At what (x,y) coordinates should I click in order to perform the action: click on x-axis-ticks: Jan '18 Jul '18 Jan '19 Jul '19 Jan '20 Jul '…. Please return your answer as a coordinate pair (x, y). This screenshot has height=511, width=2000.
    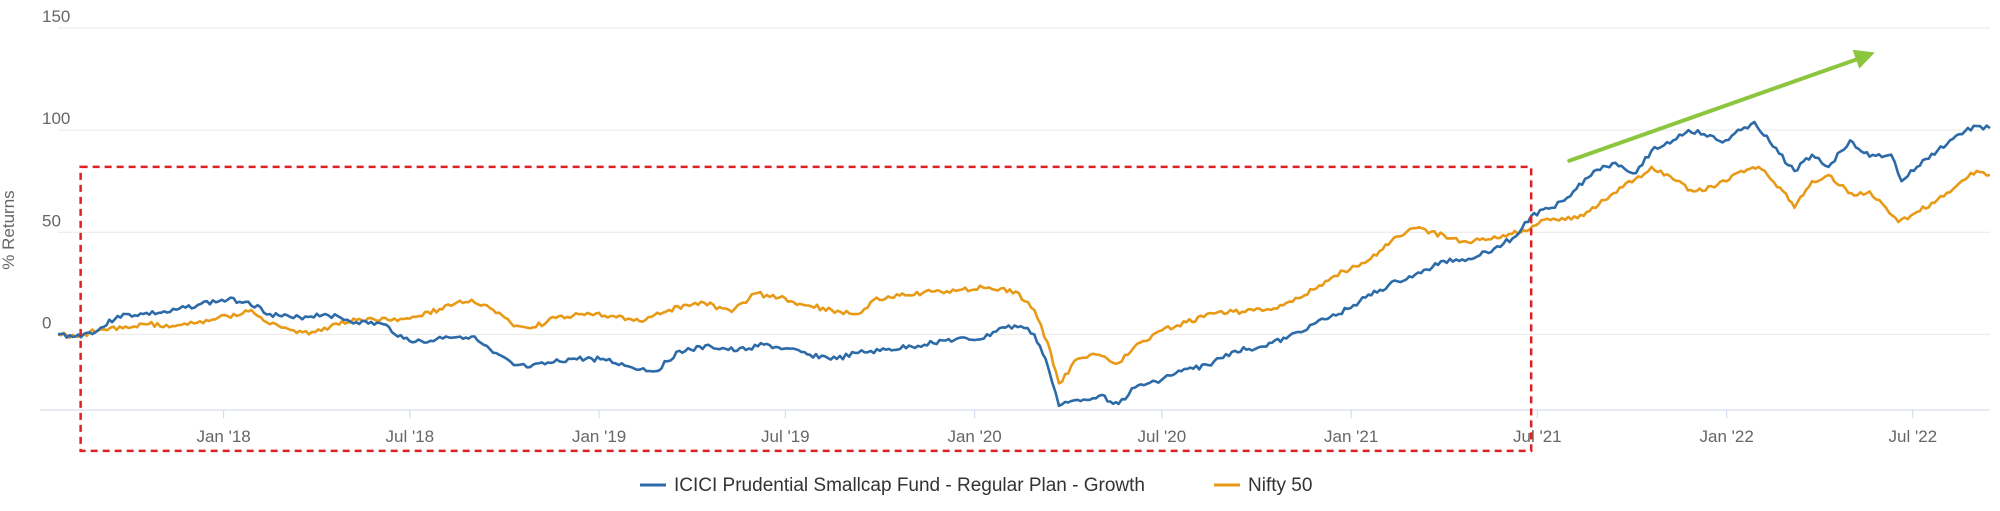
    Looking at the image, I should click on (1066, 428).